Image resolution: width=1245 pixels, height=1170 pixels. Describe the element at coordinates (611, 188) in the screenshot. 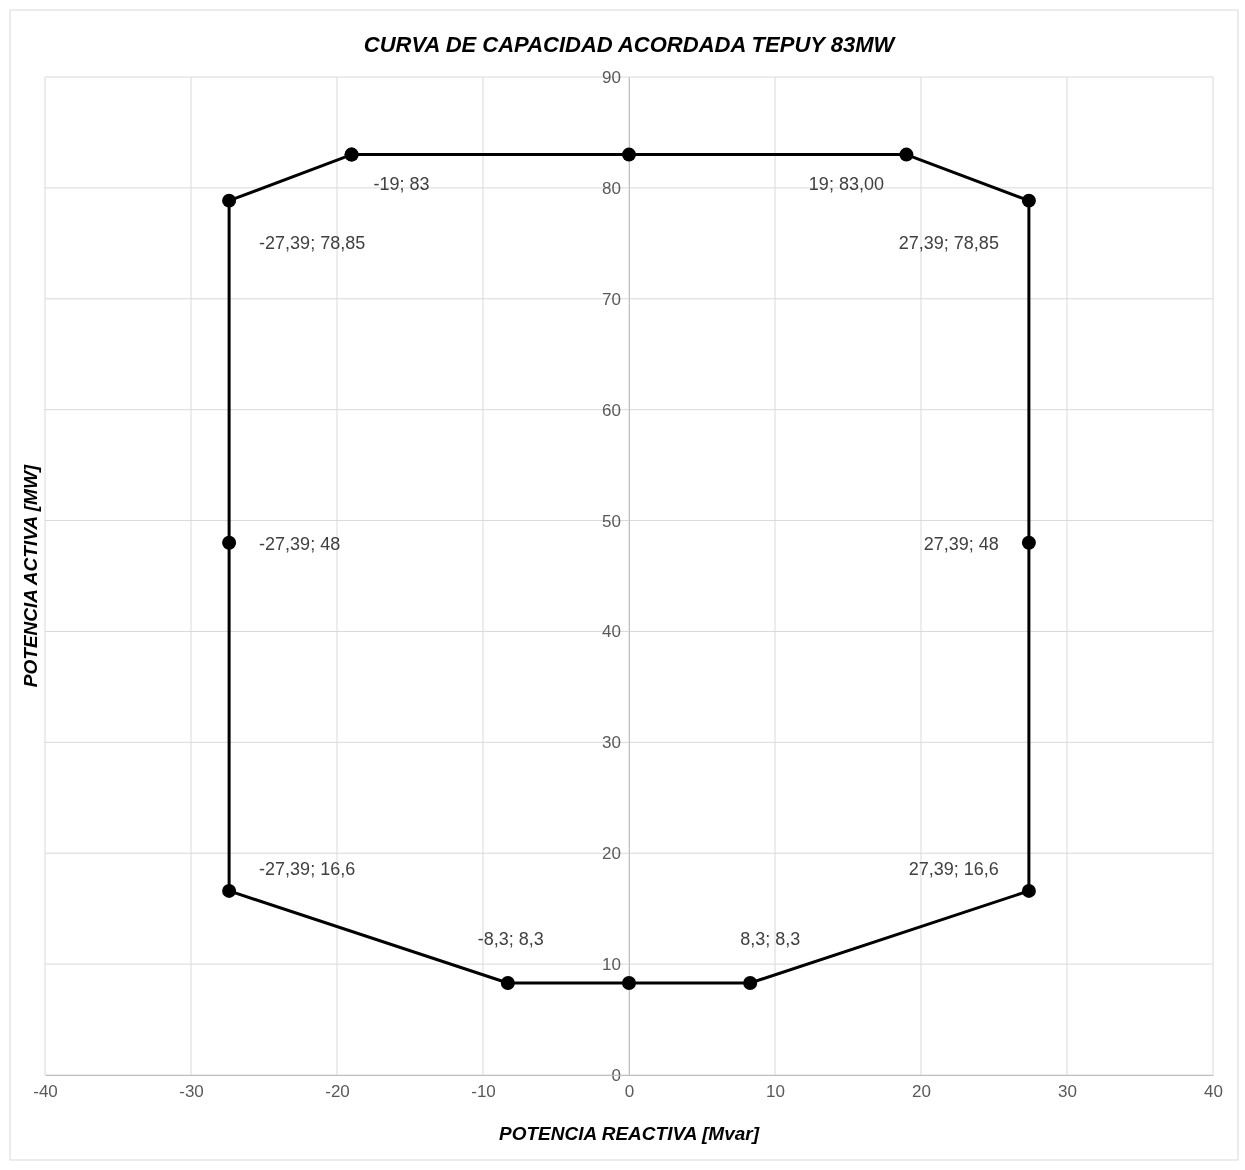

I see `y-tick-label: 80` at that location.